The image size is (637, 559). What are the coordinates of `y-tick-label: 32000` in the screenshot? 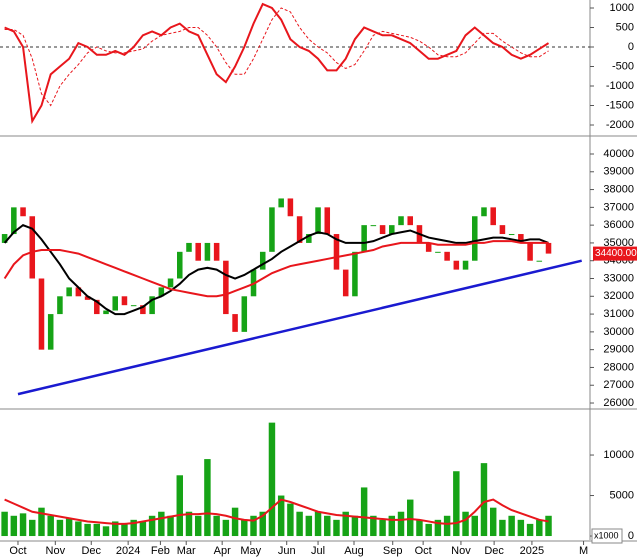 It's located at (618, 296).